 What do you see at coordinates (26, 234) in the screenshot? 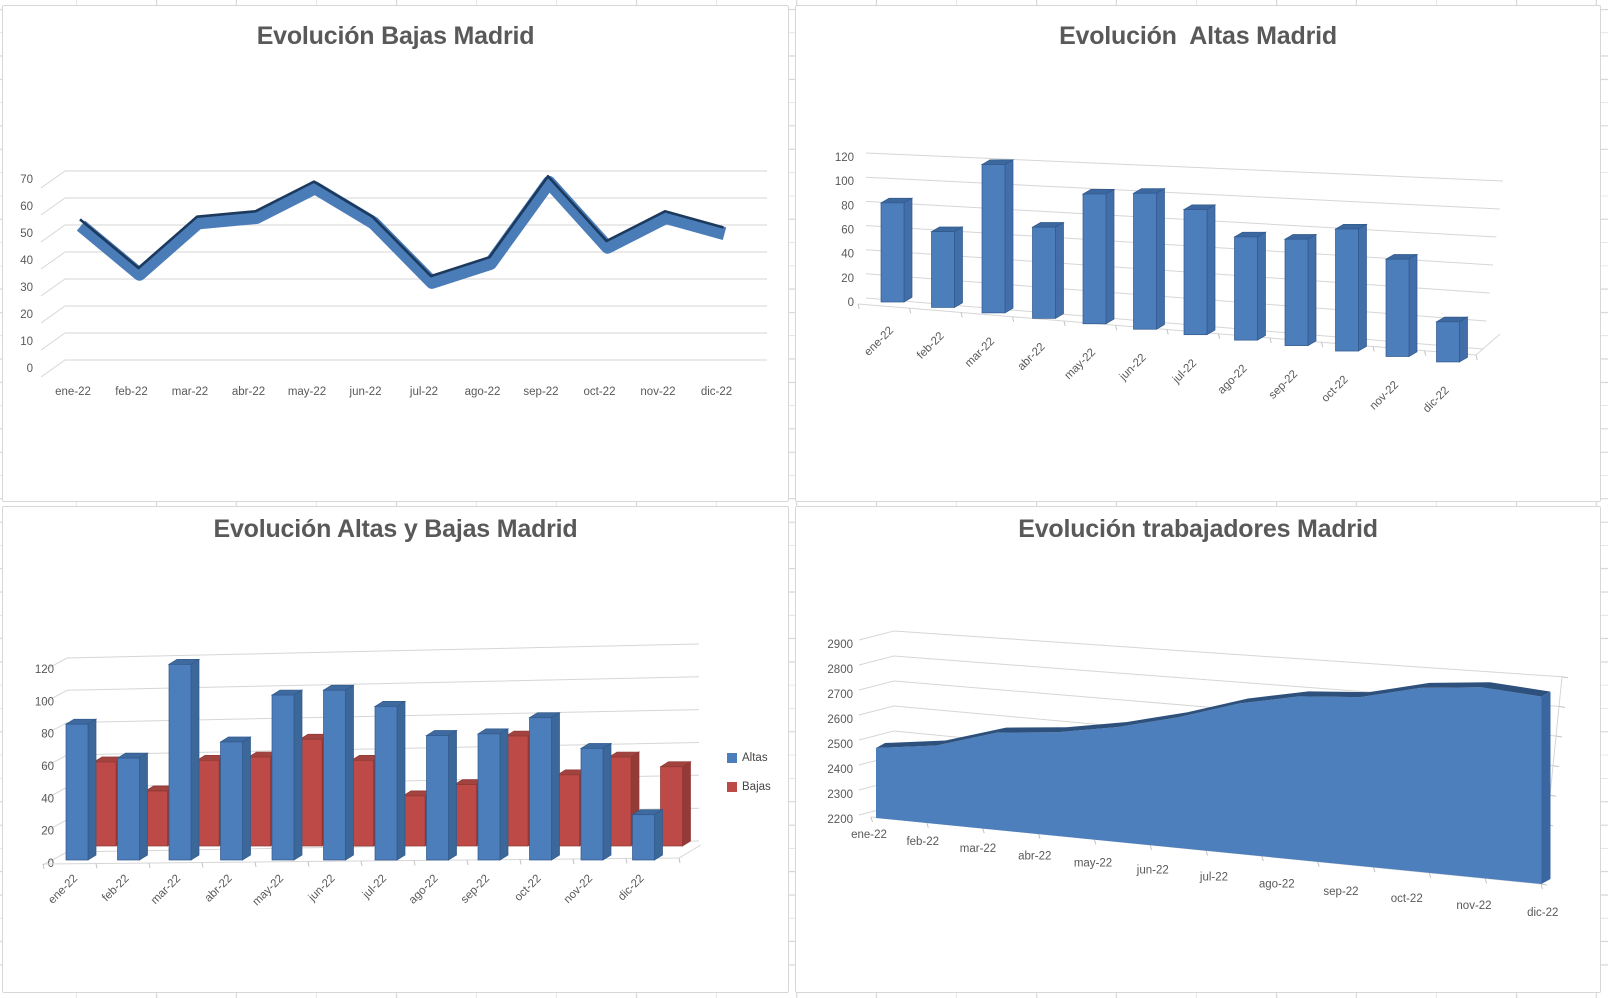
I see `svg-text: 50` at bounding box center [26, 234].